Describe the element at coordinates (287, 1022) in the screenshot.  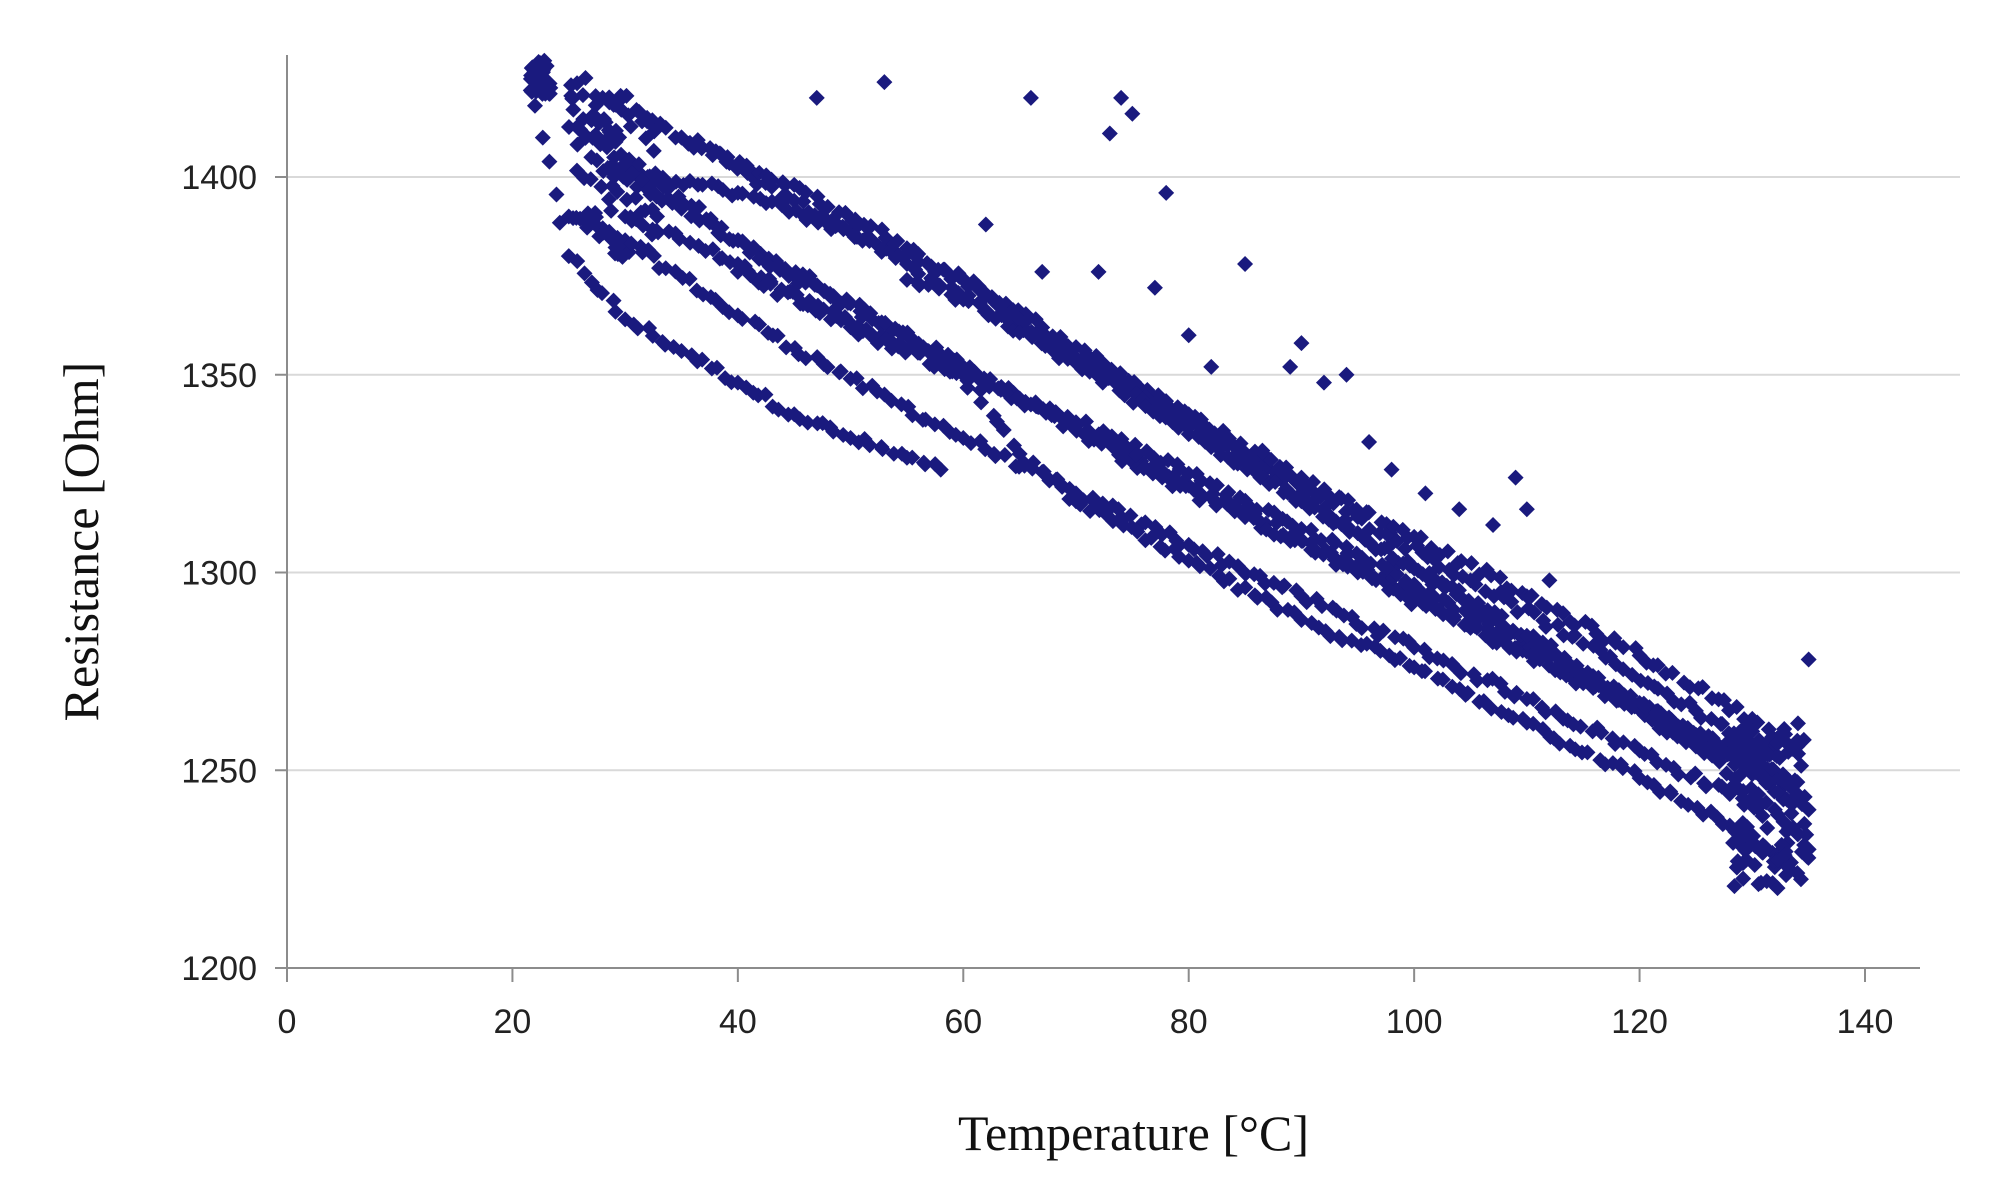
I see `x-tick-label: 0` at that location.